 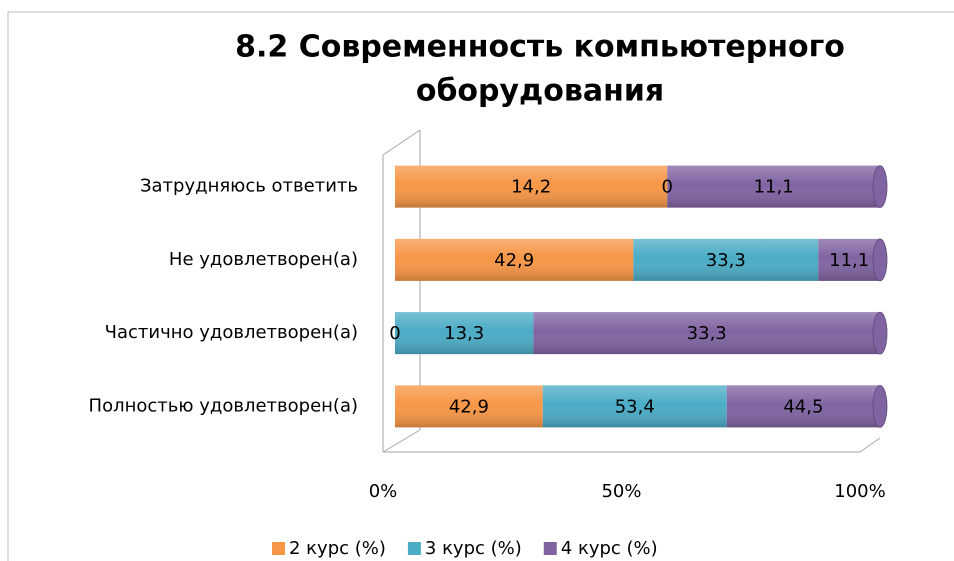 I want to click on chart-title: оборудования, so click(x=540, y=91).